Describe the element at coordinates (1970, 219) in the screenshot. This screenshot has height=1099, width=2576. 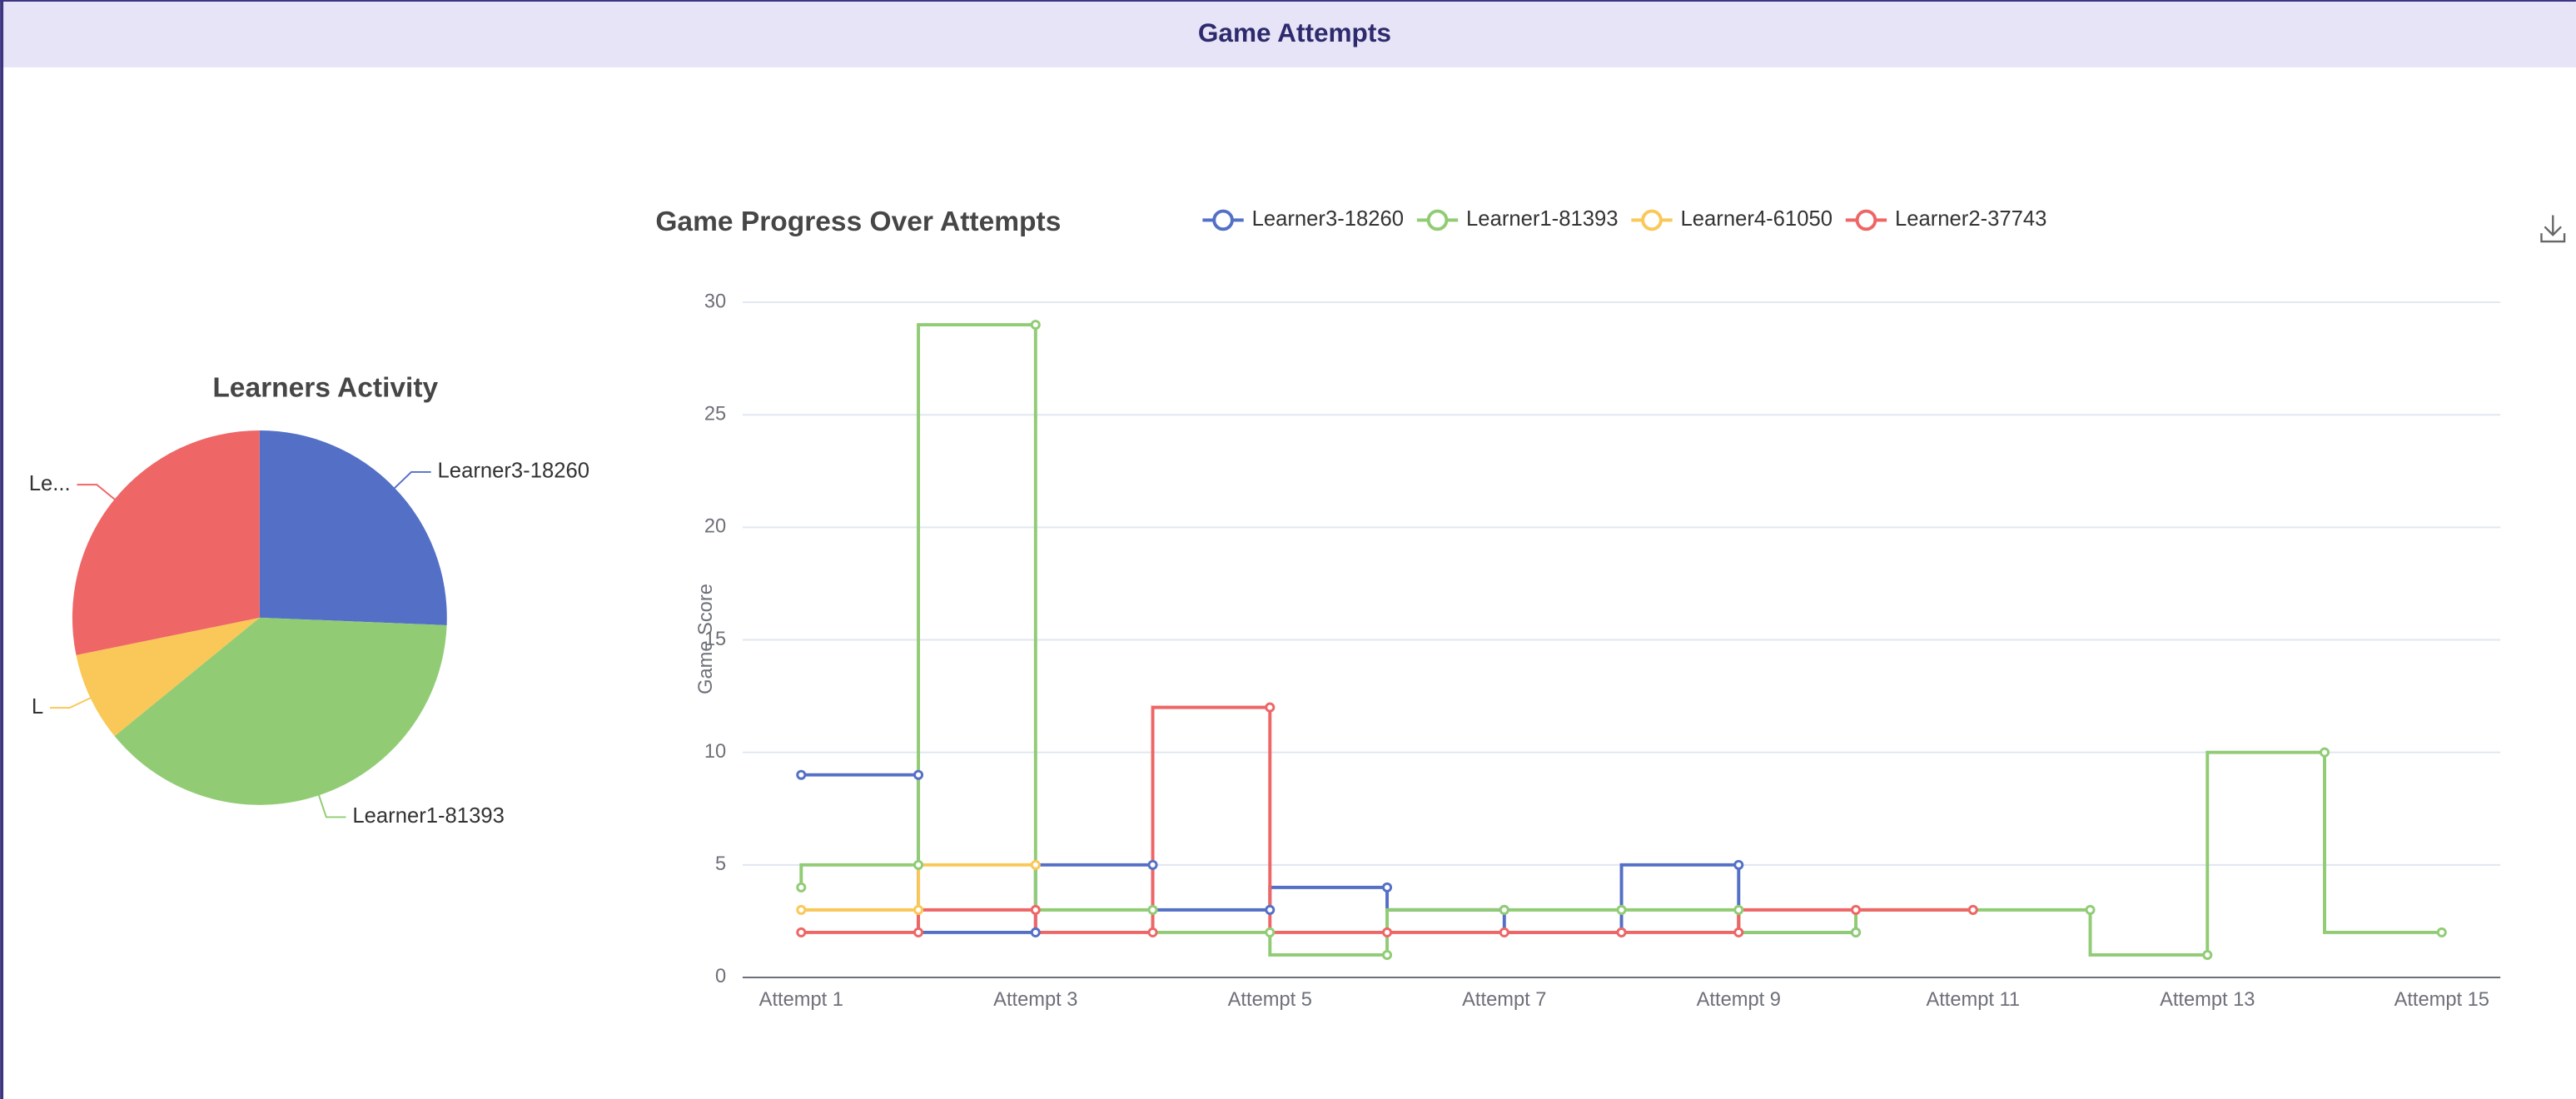
I see `legend-label: Learner2-37743` at that location.